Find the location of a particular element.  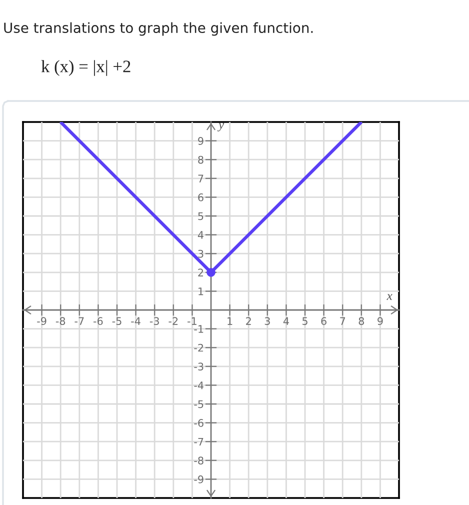

y-tick-label: 5 is located at coordinates (201, 216).